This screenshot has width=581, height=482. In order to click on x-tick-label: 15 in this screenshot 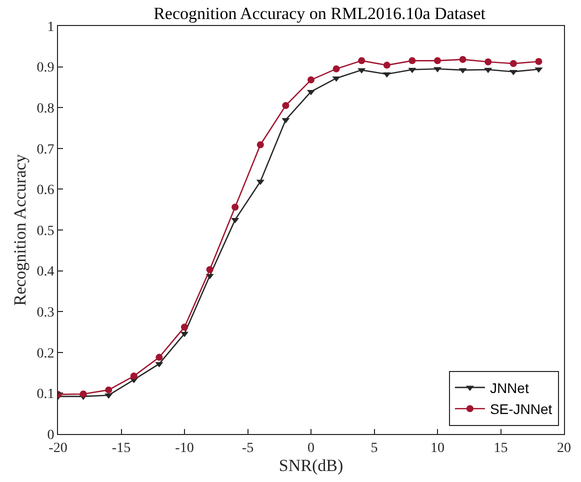, I will do `click(501, 448)`.